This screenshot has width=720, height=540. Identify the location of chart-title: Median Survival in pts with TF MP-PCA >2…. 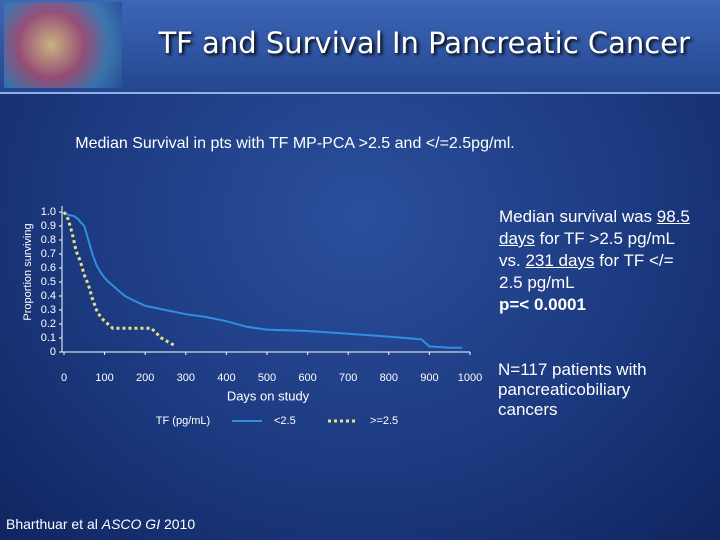
(294, 143).